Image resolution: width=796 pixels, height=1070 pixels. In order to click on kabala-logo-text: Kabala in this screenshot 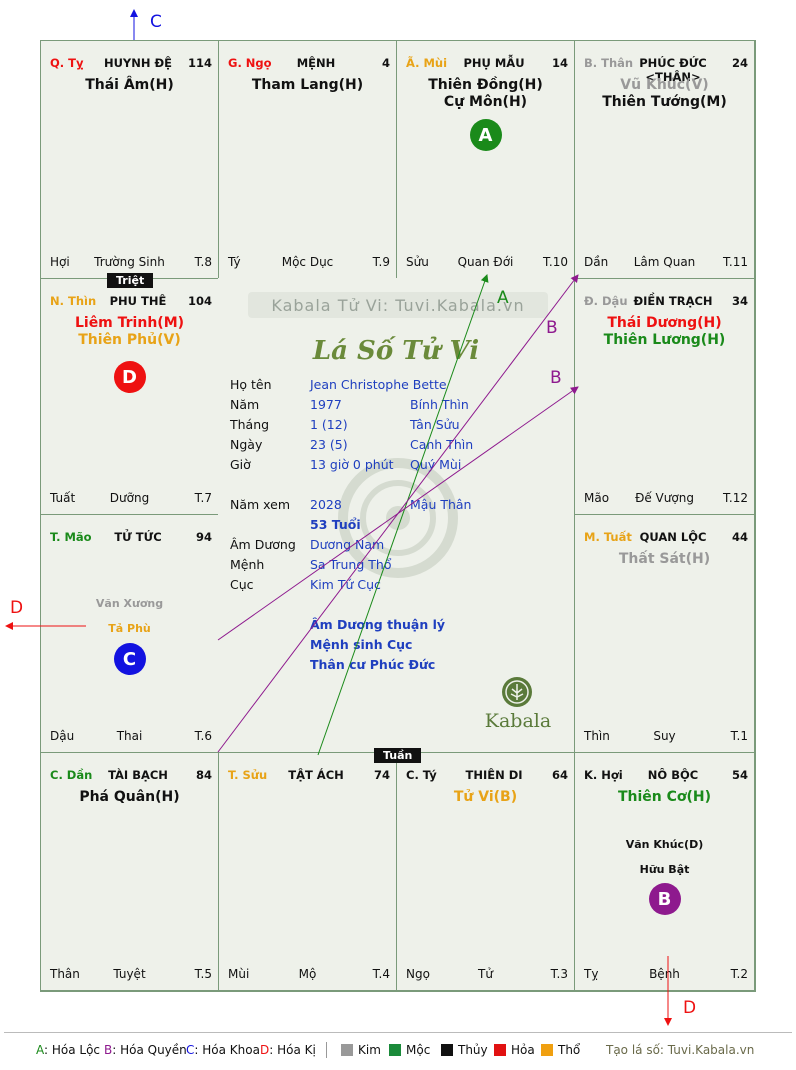, I will do `click(518, 721)`.